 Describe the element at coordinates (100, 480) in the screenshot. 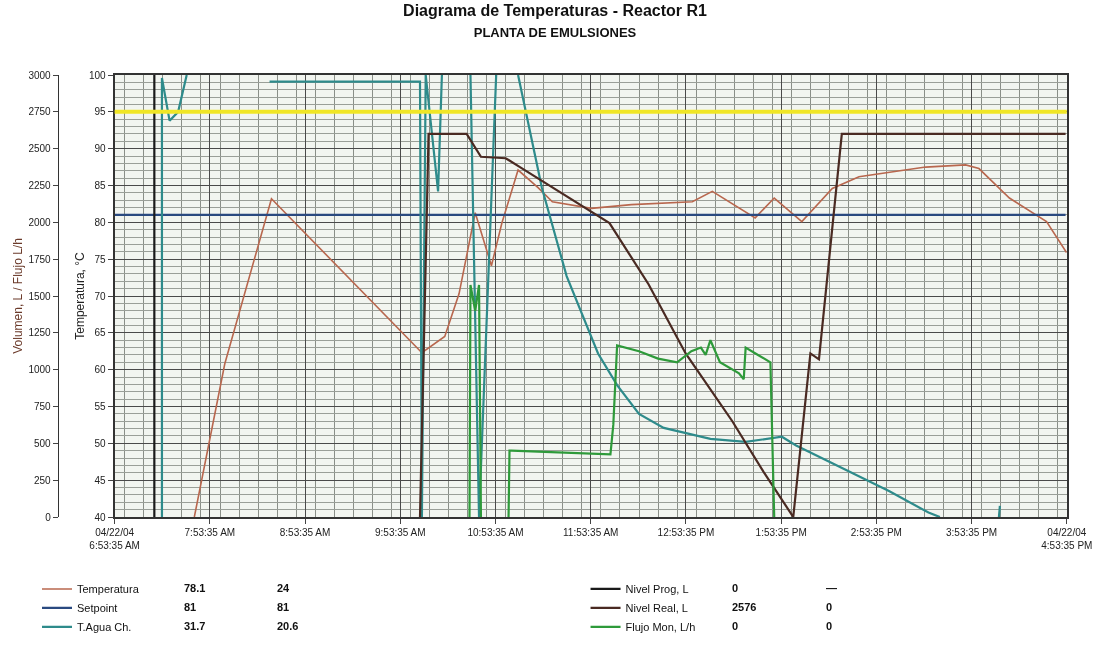

I see `y-tick-label: 45` at that location.